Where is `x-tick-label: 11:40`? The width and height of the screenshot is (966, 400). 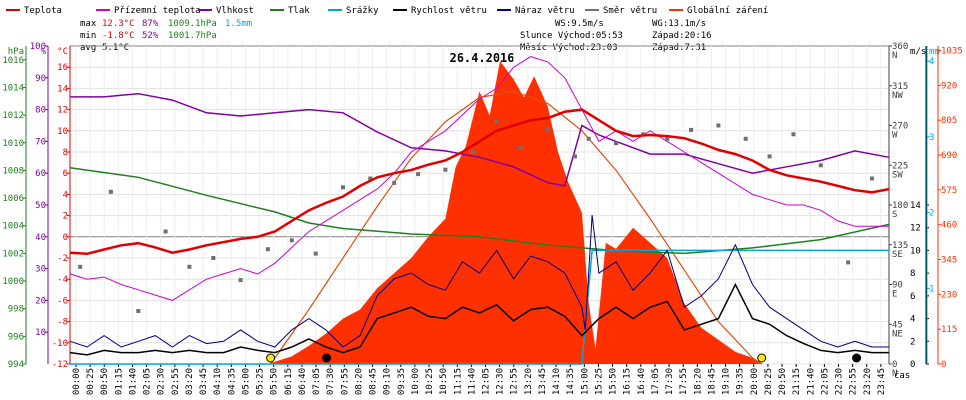 x-tick-label: 11:40 is located at coordinates (472, 381).